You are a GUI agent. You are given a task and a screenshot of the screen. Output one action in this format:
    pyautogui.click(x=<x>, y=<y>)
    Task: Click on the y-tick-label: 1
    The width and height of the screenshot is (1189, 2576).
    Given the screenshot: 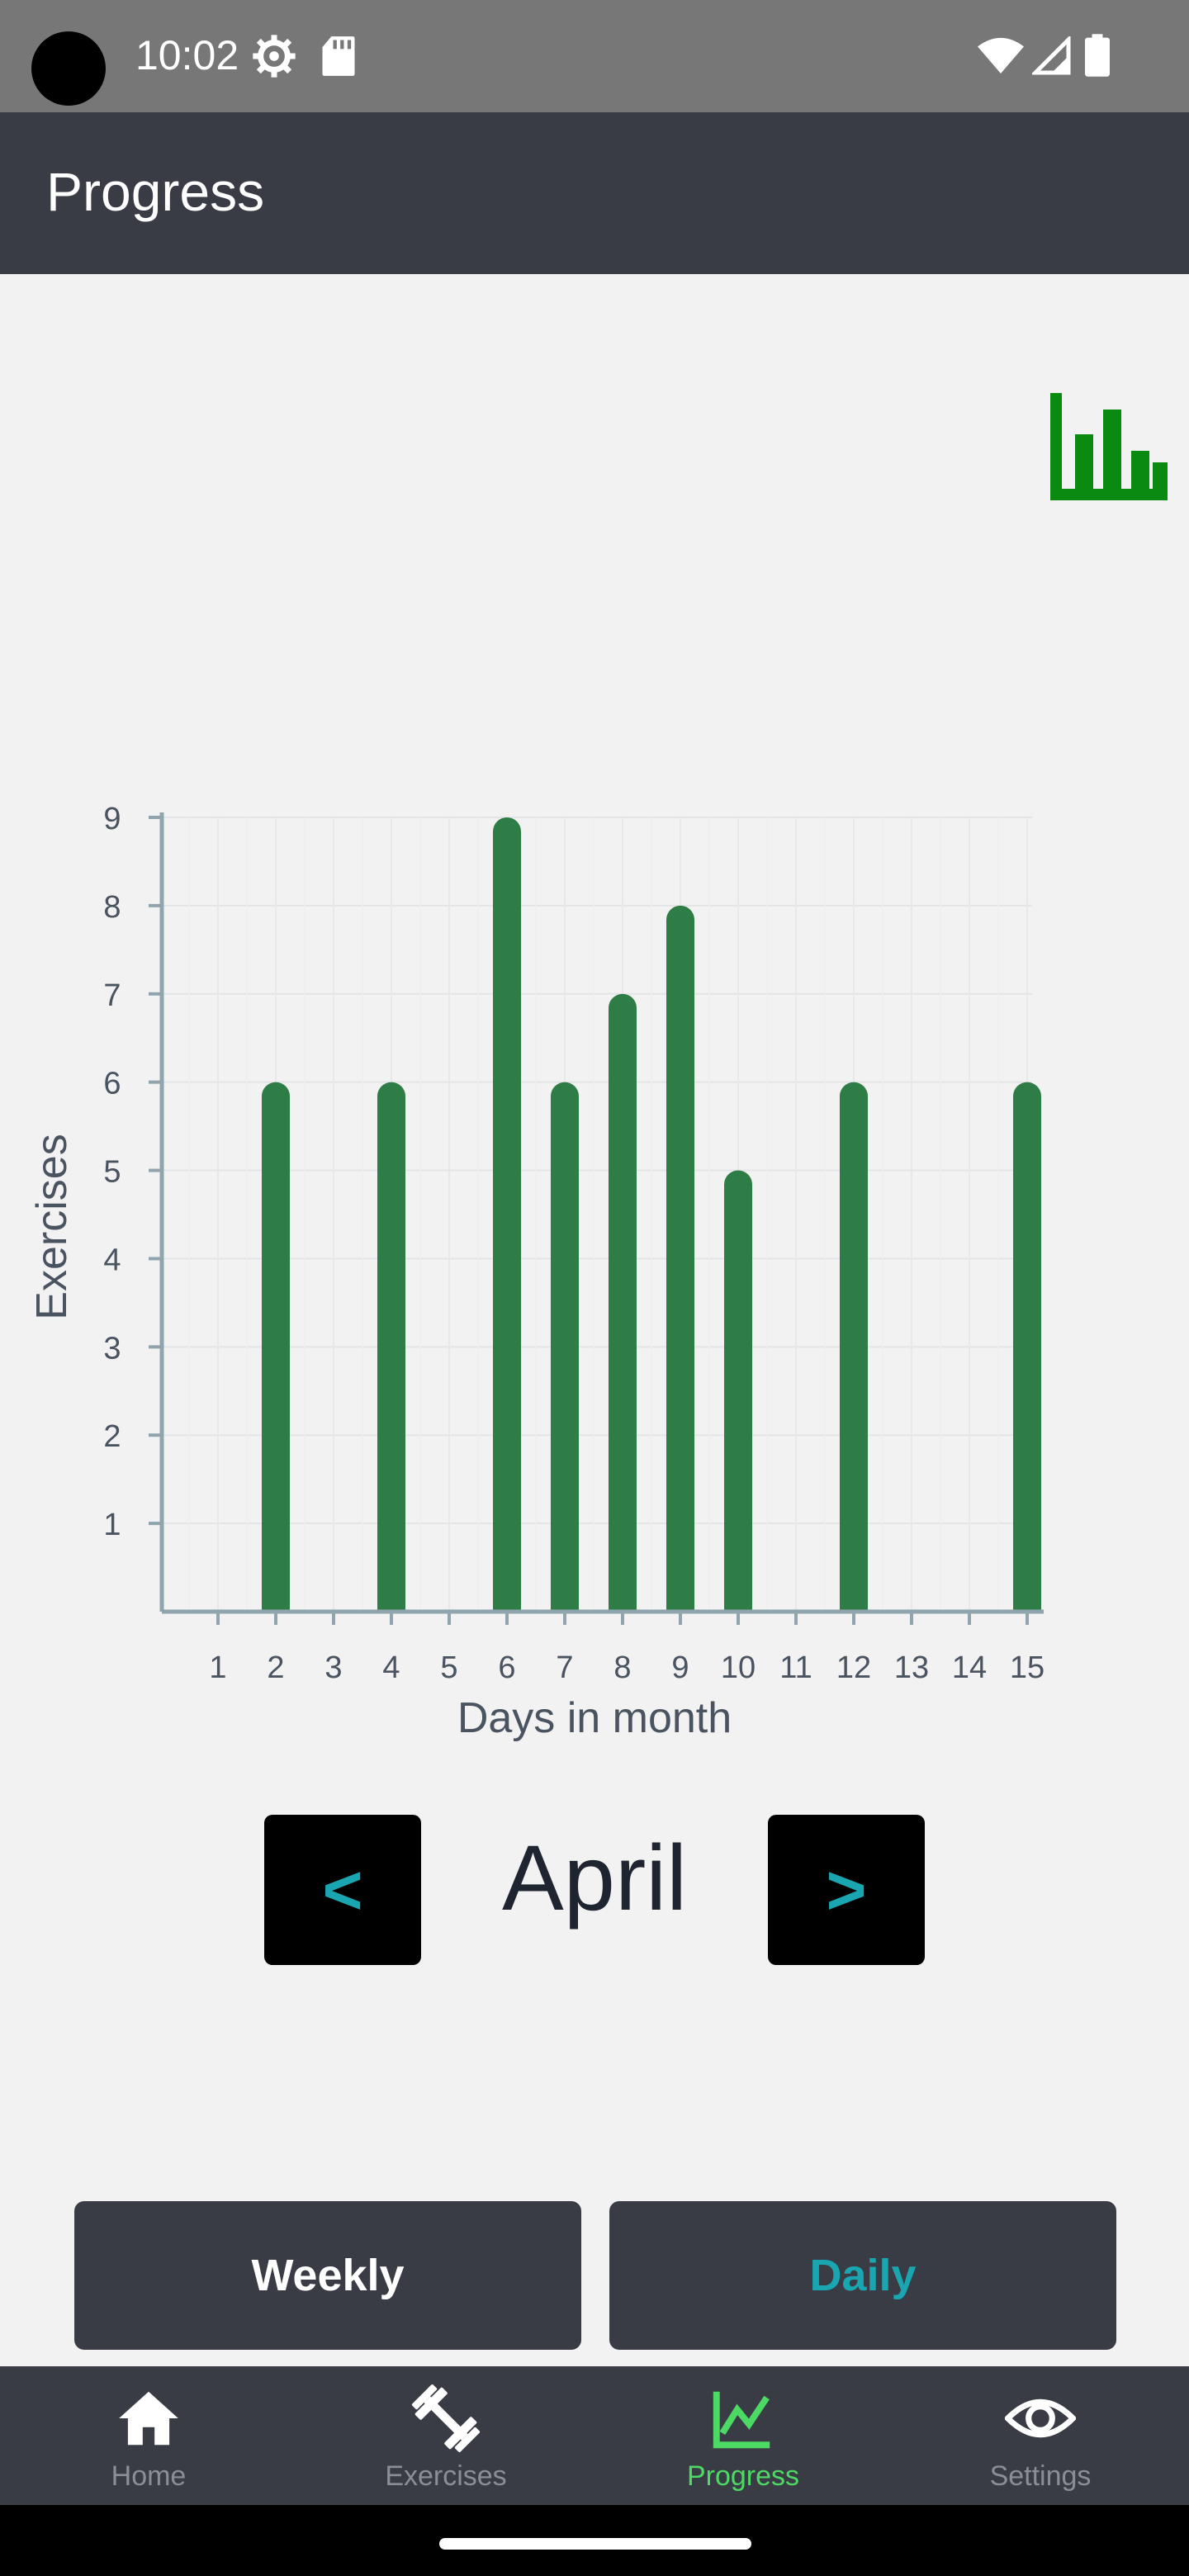 What is the action you would take?
    pyautogui.click(x=112, y=1525)
    